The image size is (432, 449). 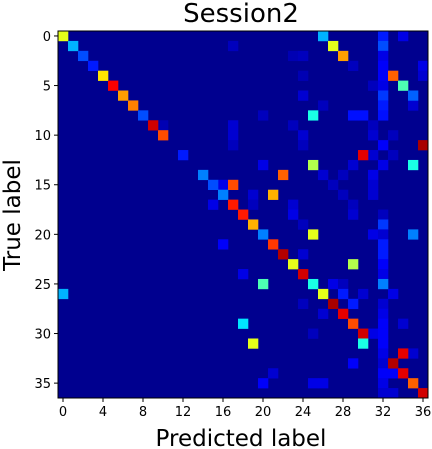 What do you see at coordinates (47, 87) in the screenshot?
I see `y-tick-label: 5` at bounding box center [47, 87].